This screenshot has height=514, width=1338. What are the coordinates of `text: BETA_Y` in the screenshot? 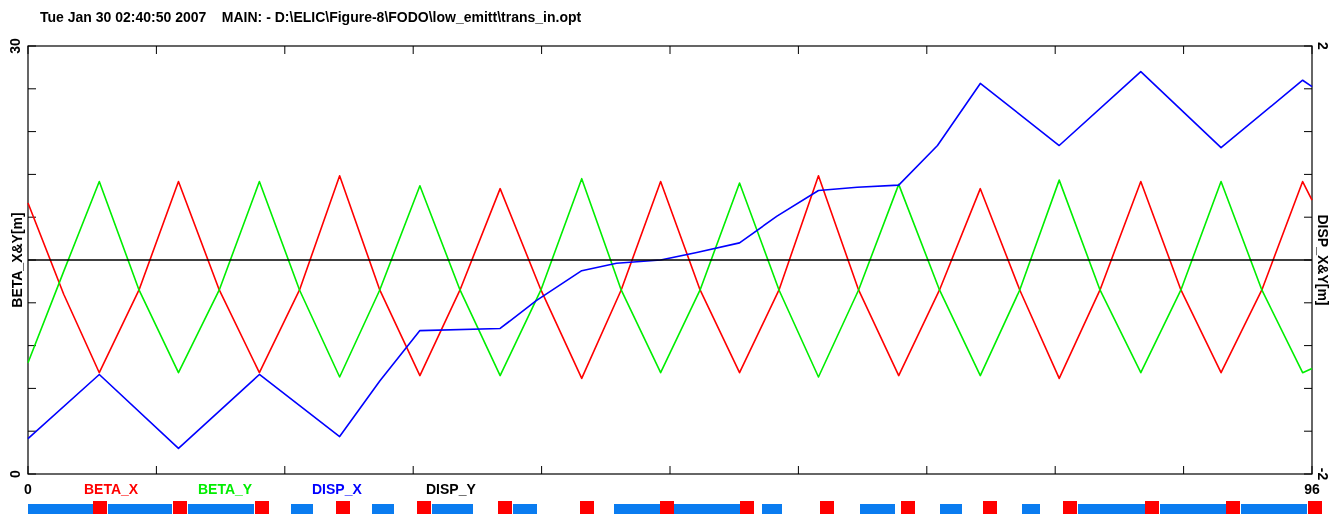 It's located at (225, 489).